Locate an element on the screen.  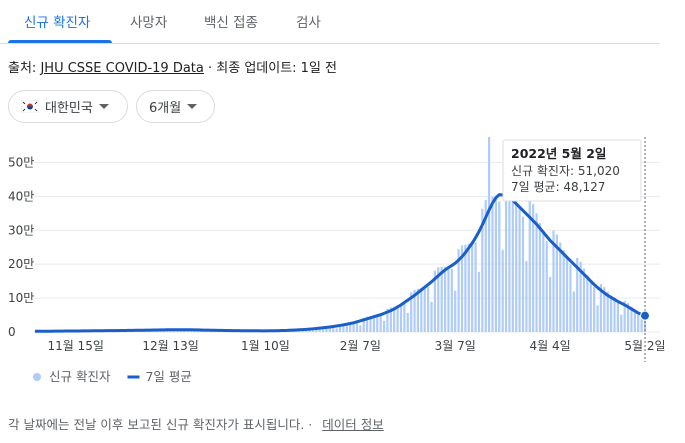
x-tick-label: 4월 4일 is located at coordinates (550, 346).